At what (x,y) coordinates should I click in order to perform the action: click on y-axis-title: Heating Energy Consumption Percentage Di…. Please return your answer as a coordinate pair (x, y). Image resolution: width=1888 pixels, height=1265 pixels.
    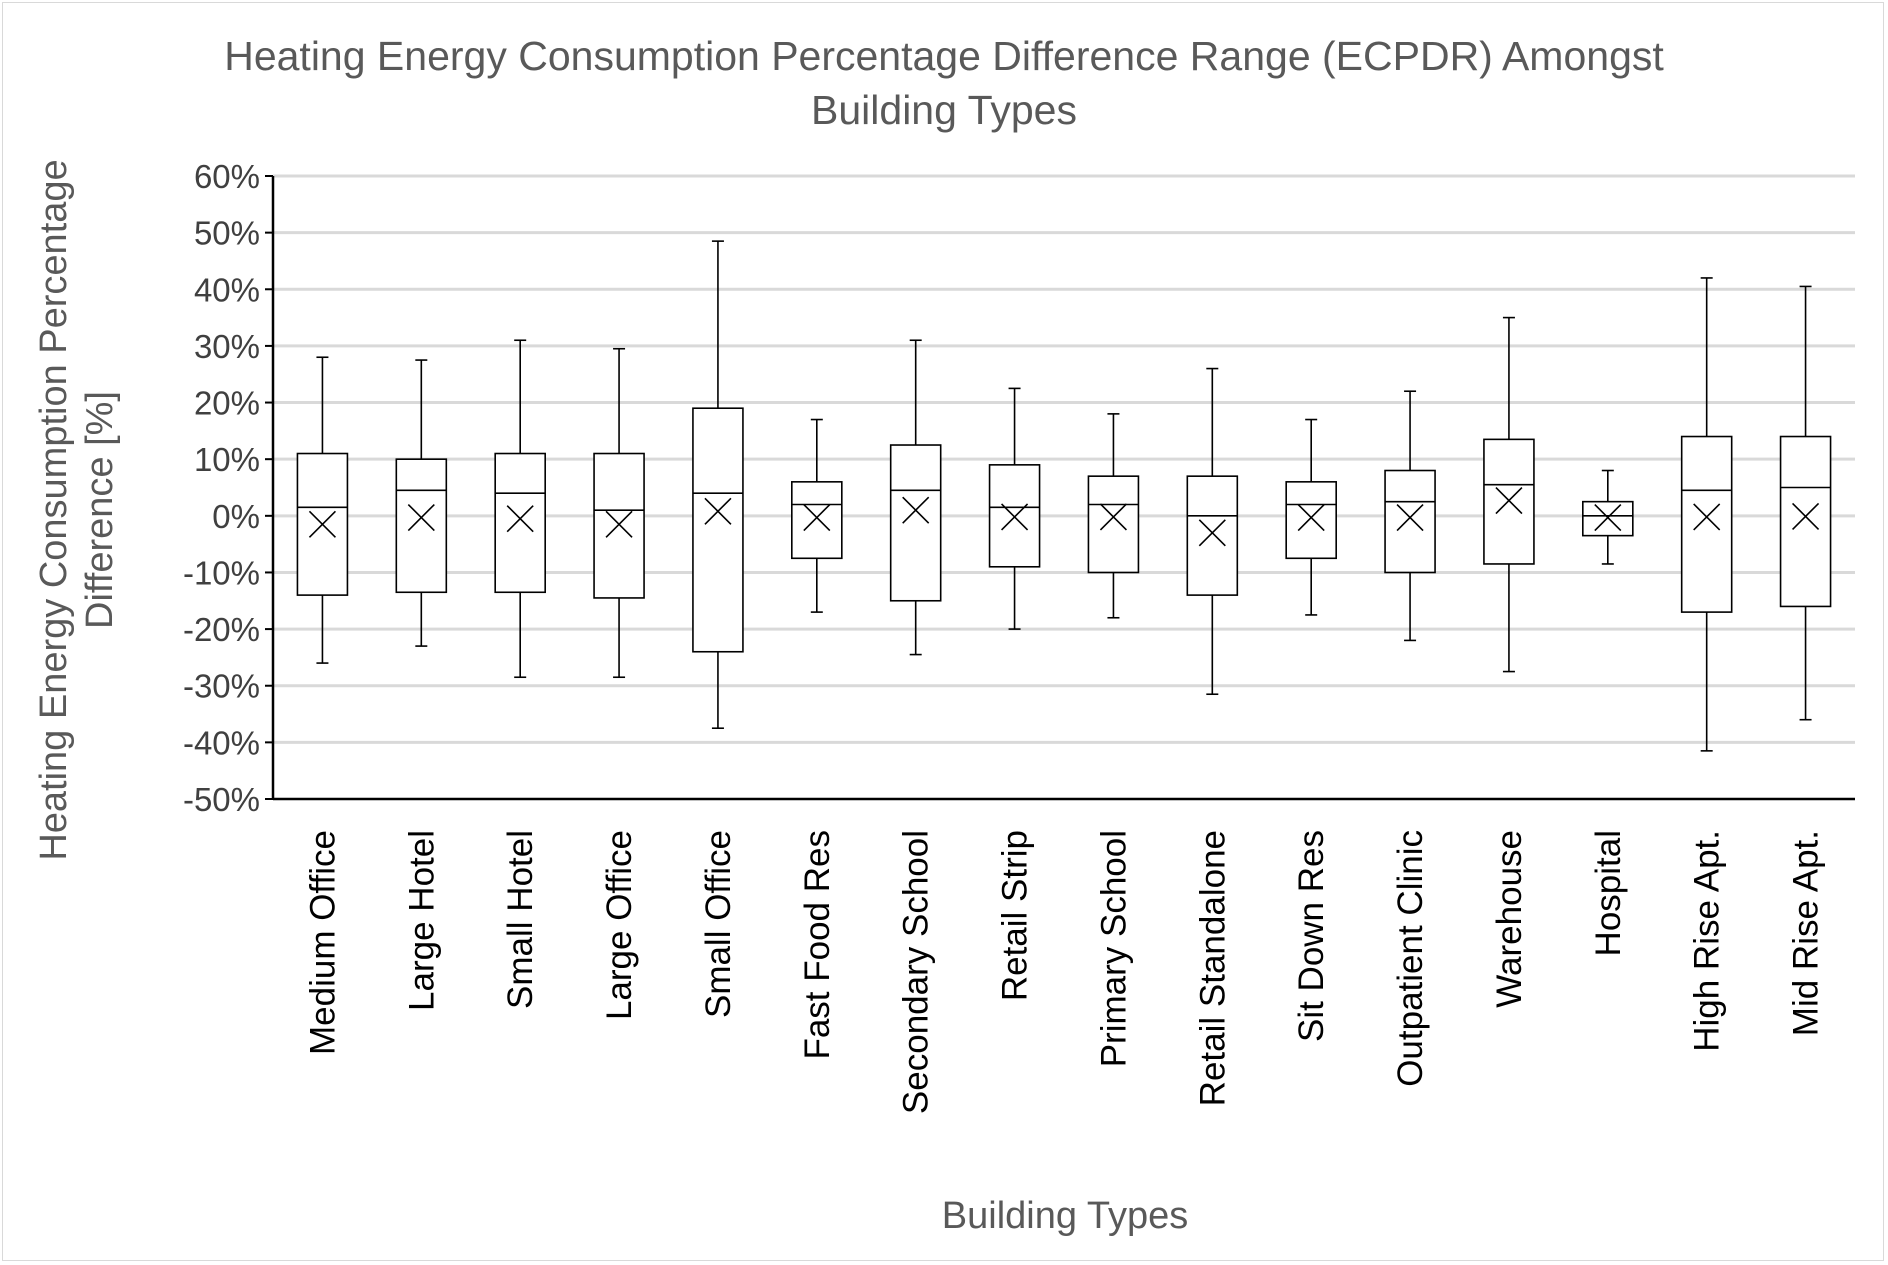
    Looking at the image, I should click on (77, 509).